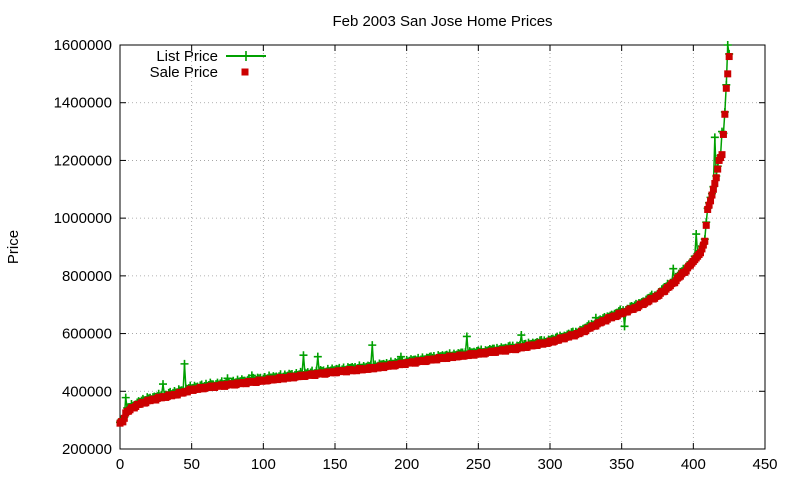 The height and width of the screenshot is (480, 800). I want to click on x-tick-label: 0, so click(120, 464).